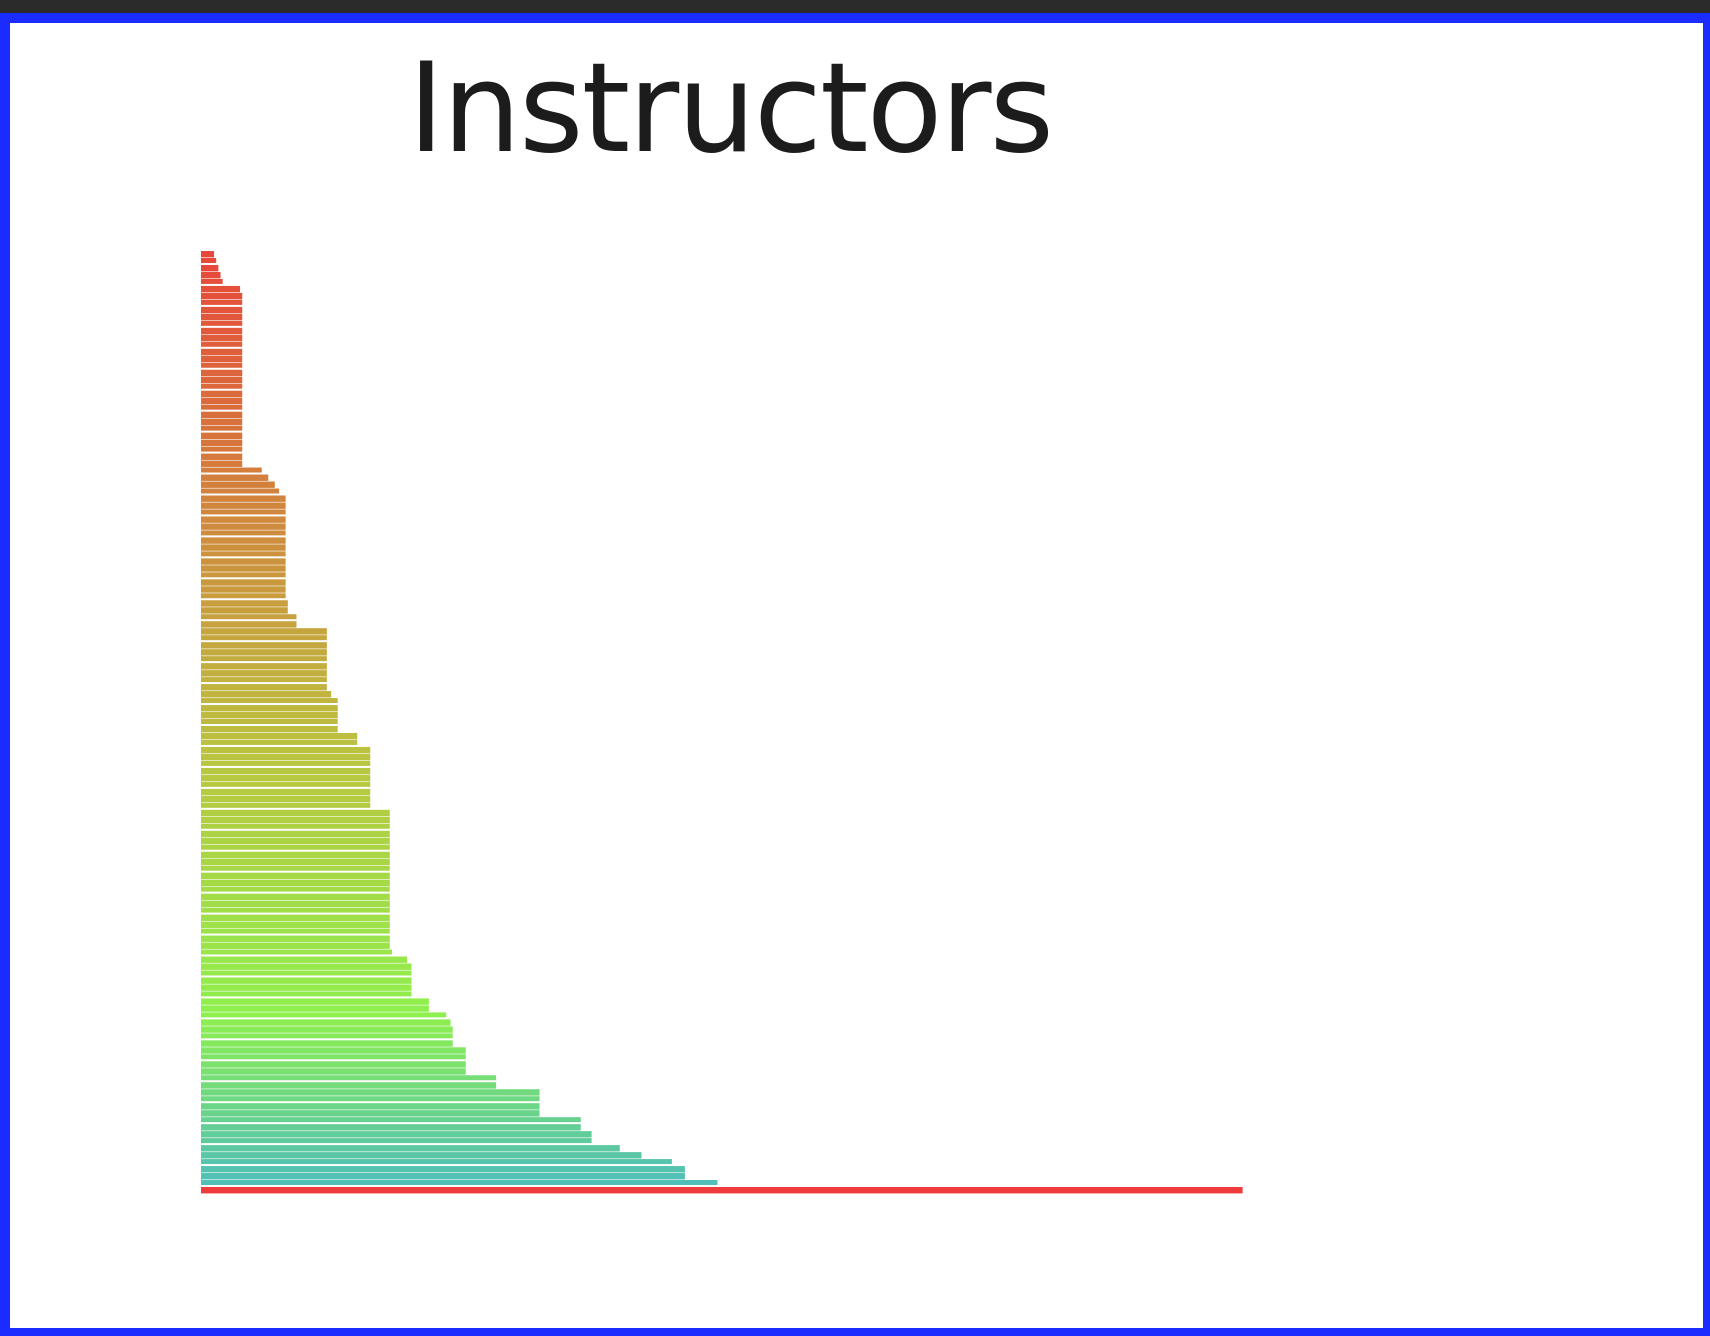  I want to click on chart-title: Instructors, so click(730, 109).